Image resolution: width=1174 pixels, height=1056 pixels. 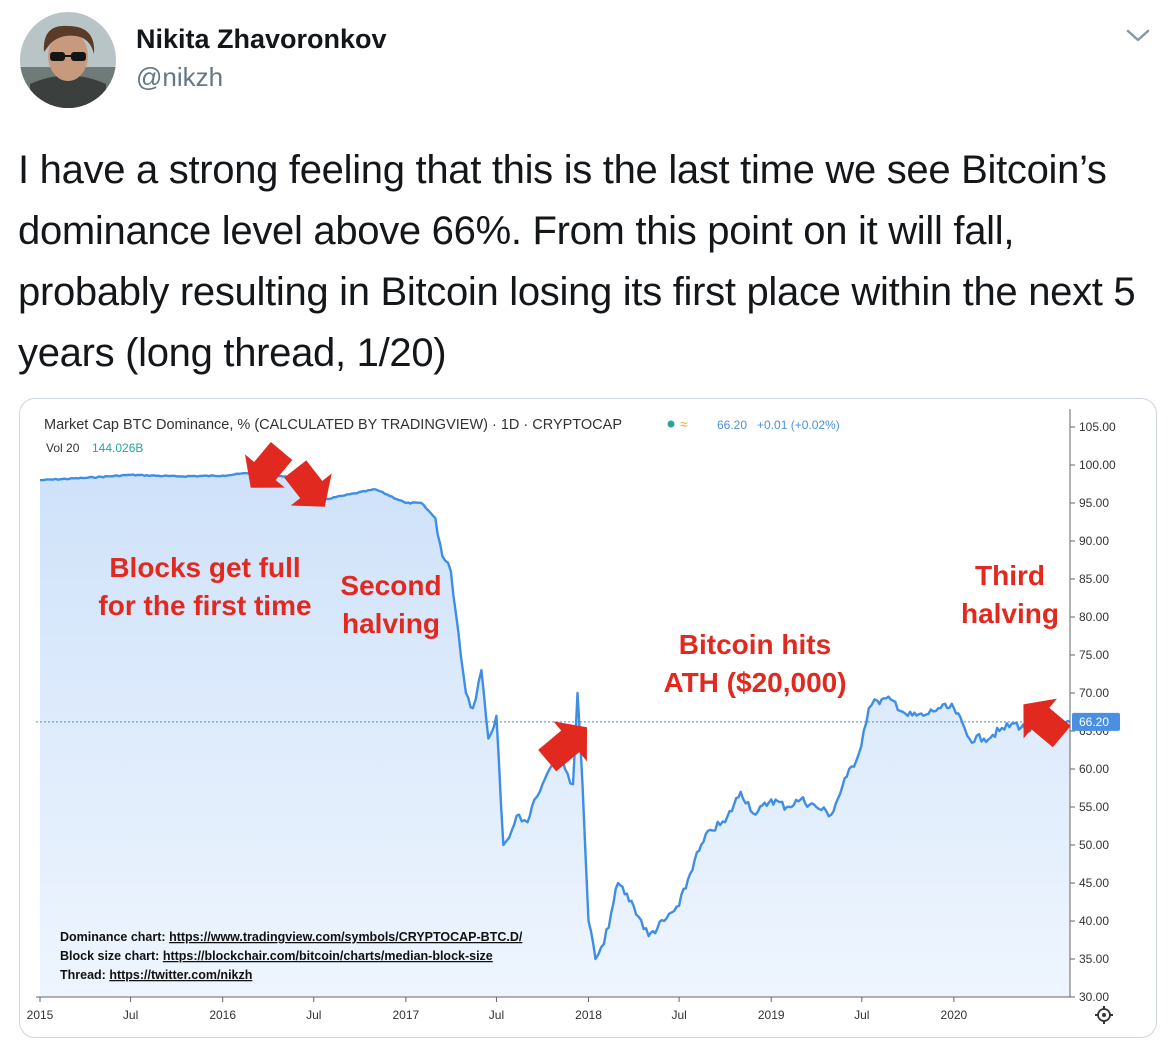 What do you see at coordinates (1094, 921) in the screenshot?
I see `y-tick-label: 40.00` at bounding box center [1094, 921].